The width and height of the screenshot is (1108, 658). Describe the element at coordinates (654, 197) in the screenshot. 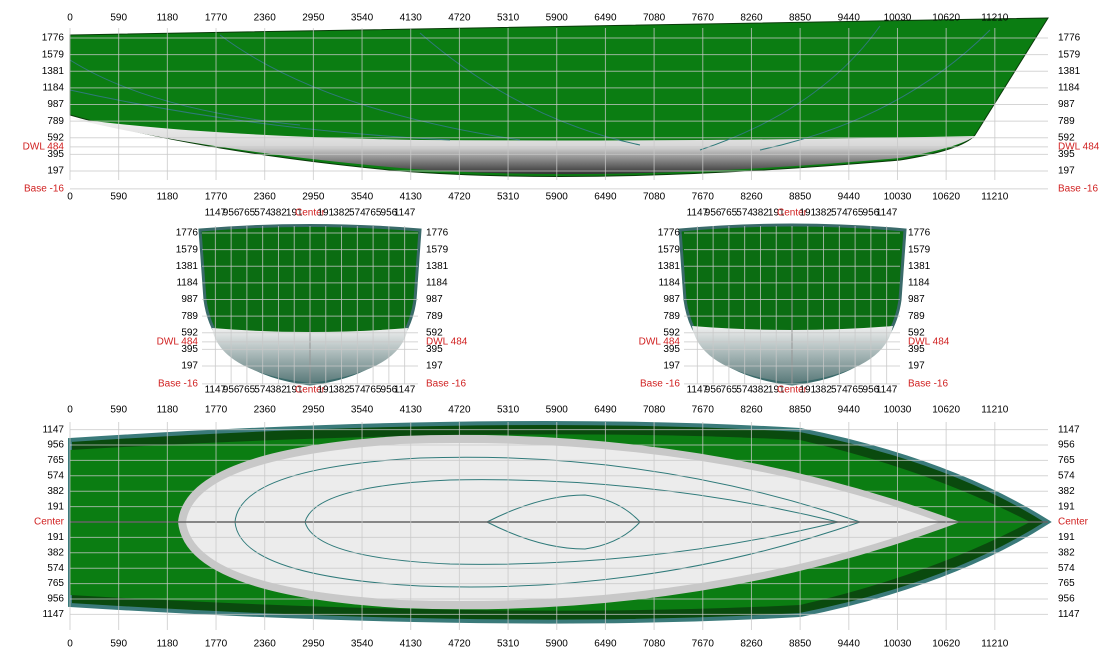

I see `x-tick-label: 7080` at that location.